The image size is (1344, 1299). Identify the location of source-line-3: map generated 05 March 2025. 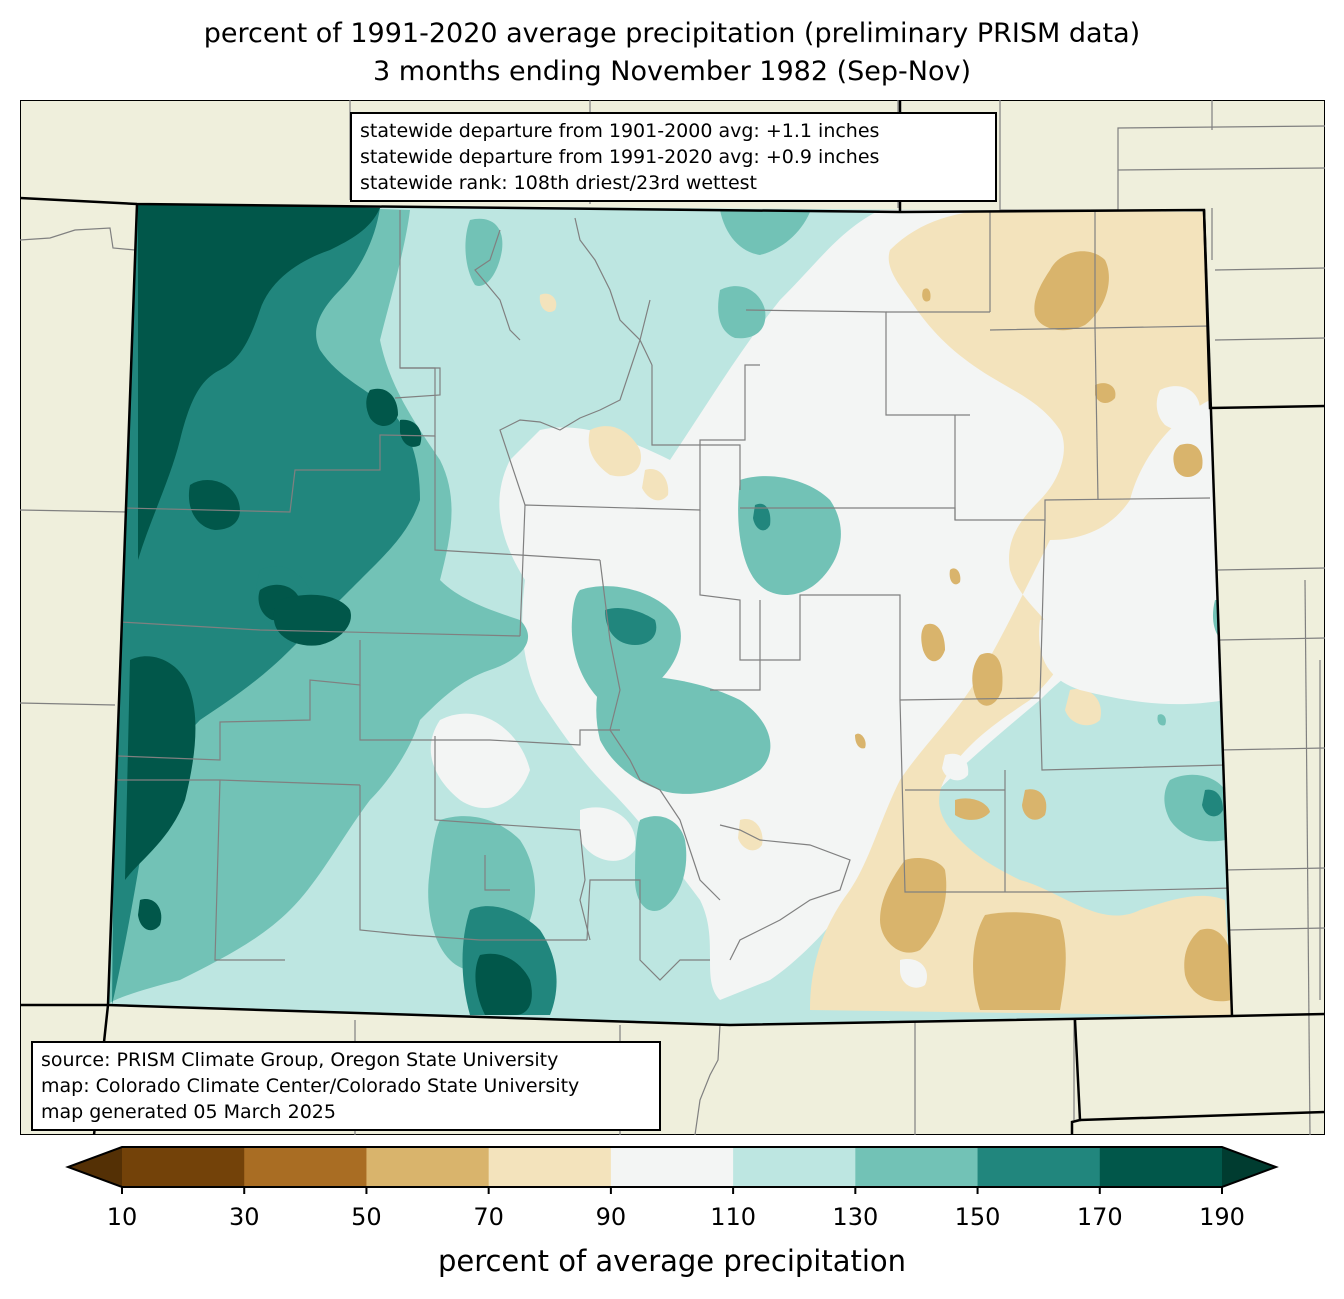
(188, 1112).